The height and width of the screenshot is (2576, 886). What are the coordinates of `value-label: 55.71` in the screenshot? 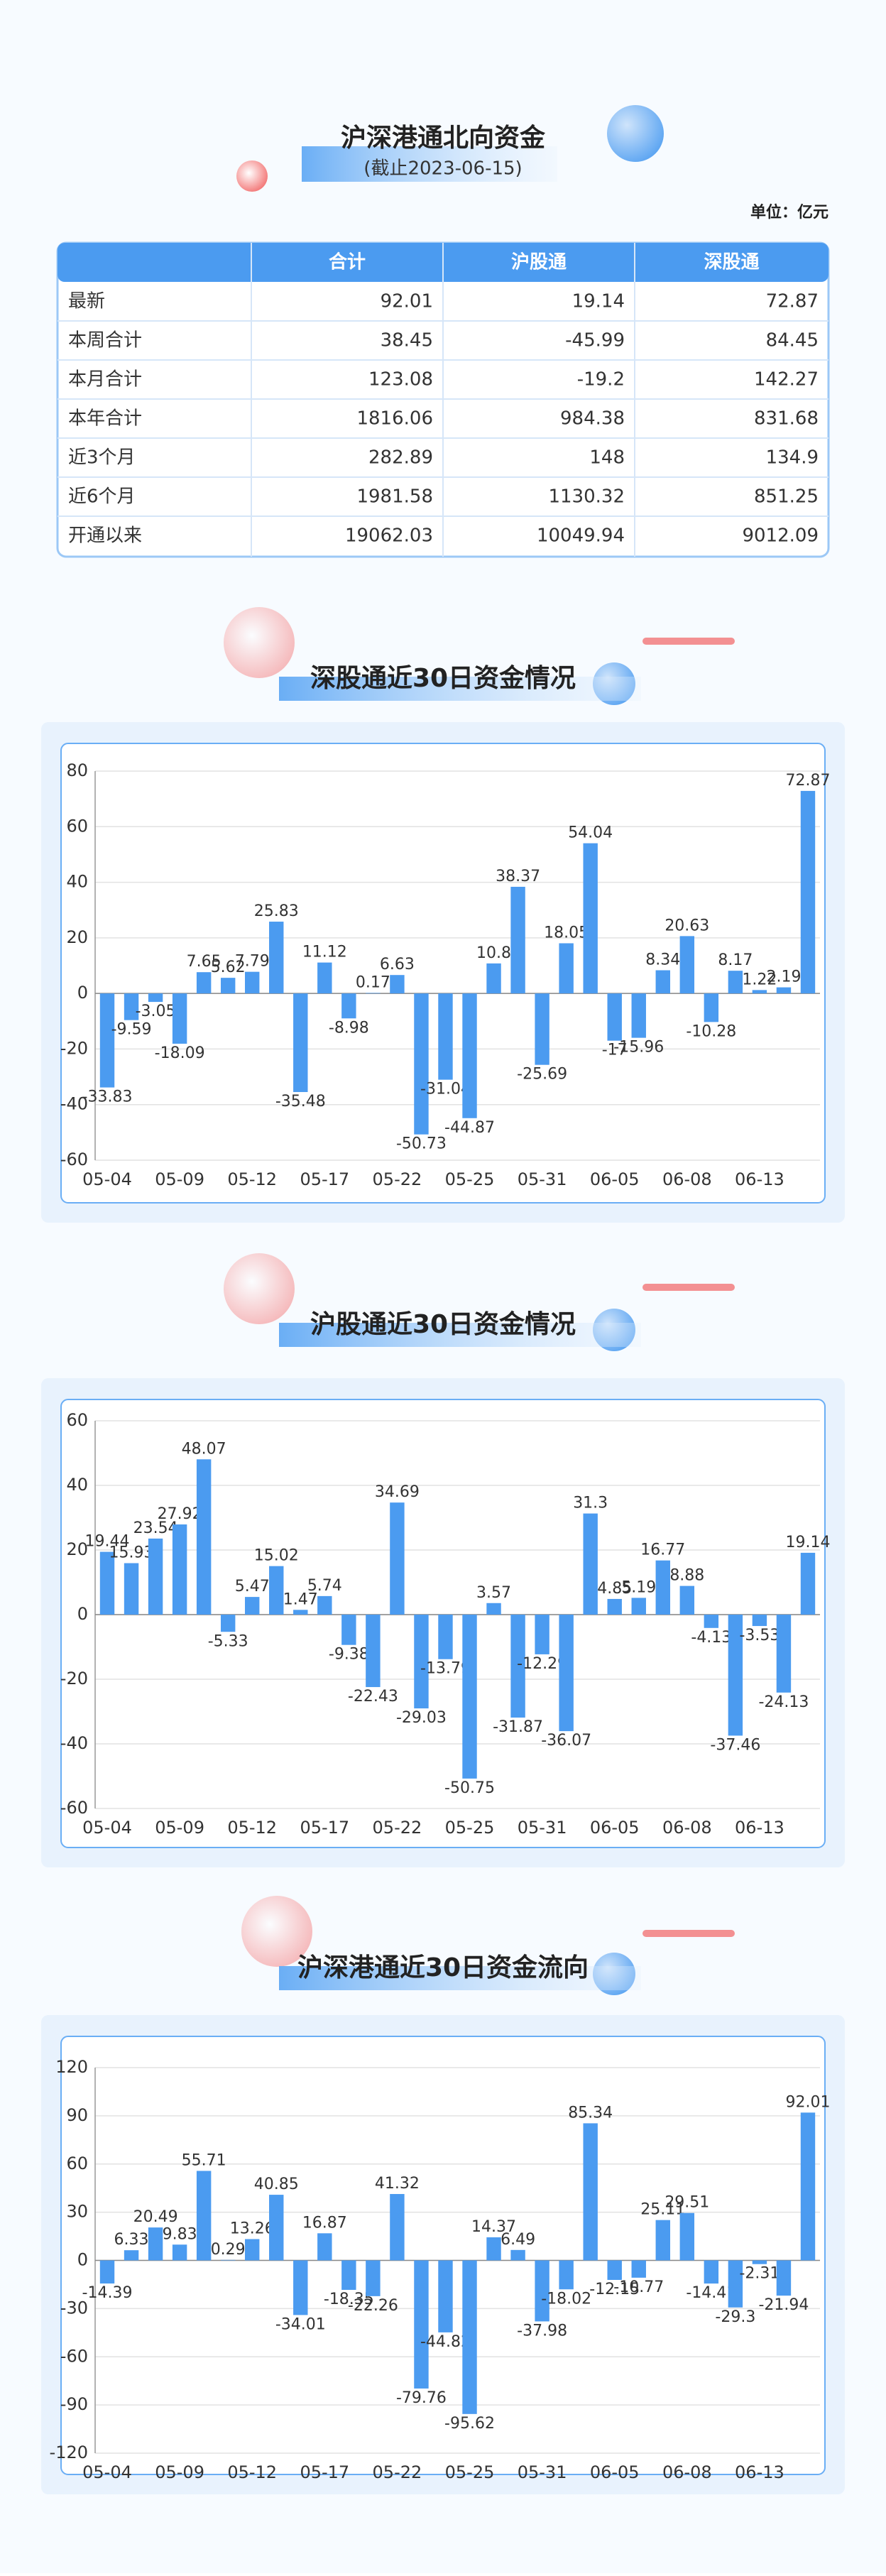 It's located at (204, 2160).